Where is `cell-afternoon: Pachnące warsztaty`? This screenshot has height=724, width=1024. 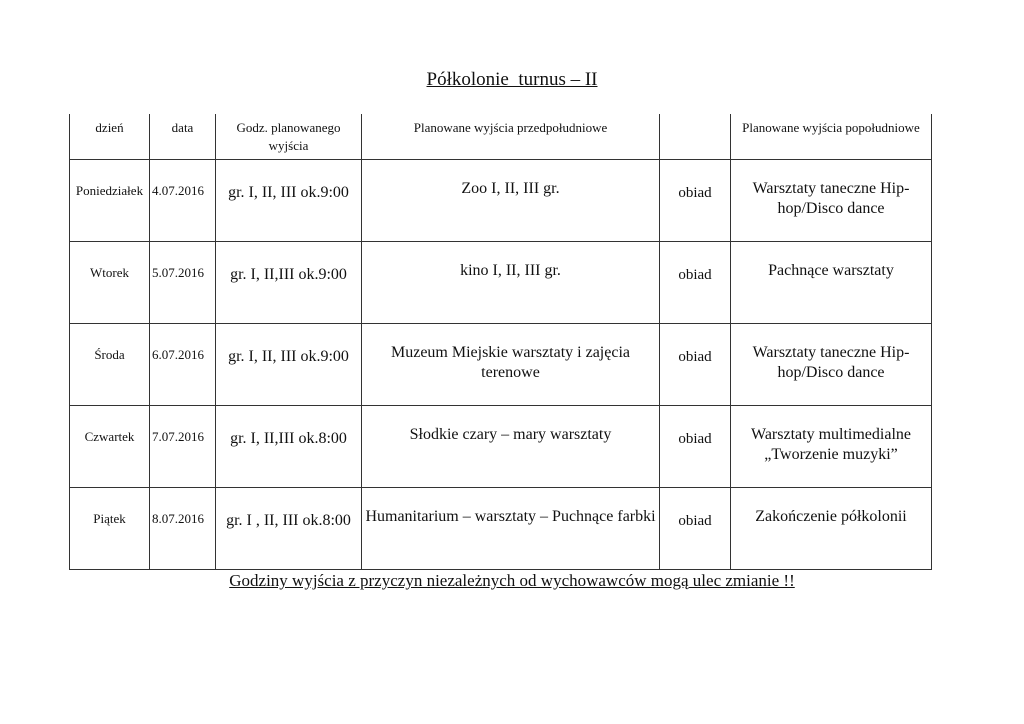 cell-afternoon: Pachnące warsztaty is located at coordinates (831, 282).